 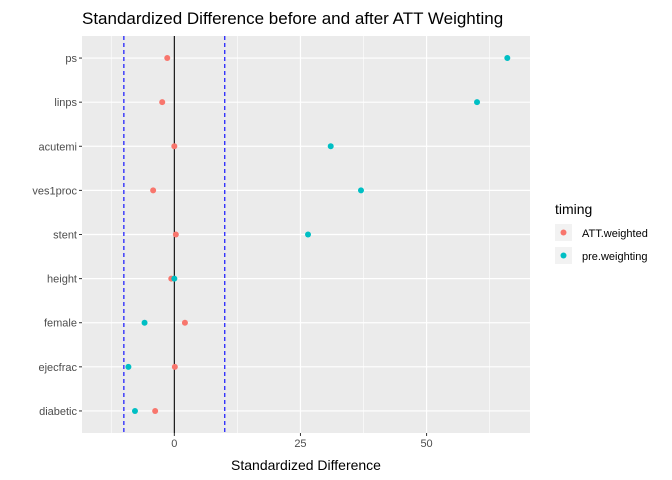 What do you see at coordinates (54, 191) in the screenshot?
I see `y-tick-label-ves1proc: ves1proc` at bounding box center [54, 191].